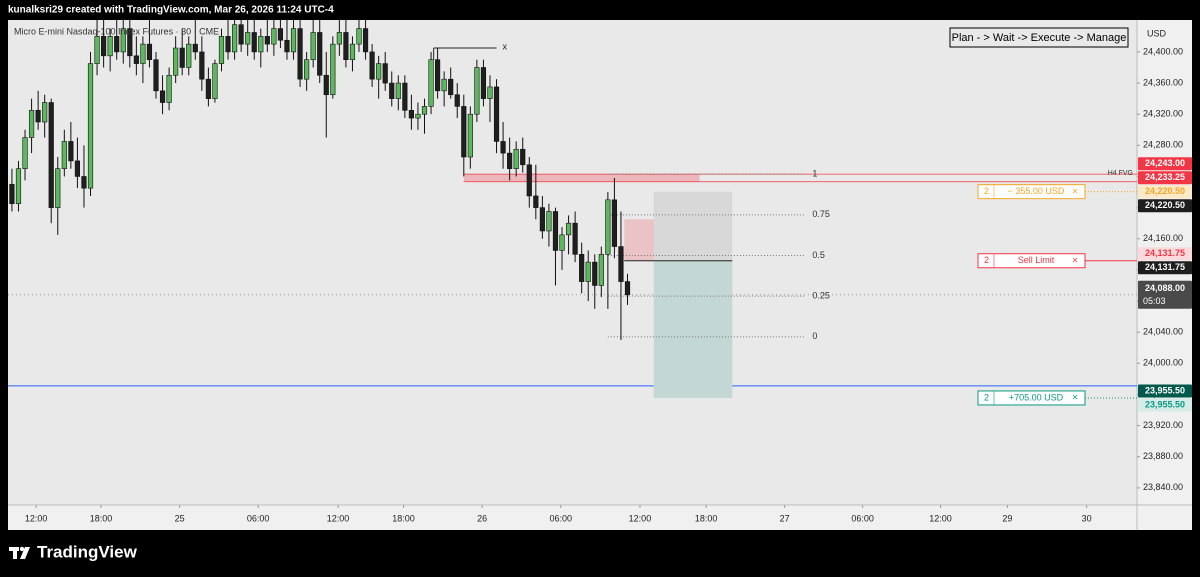 The width and height of the screenshot is (1200, 577). I want to click on x-tick-label: 25, so click(180, 518).